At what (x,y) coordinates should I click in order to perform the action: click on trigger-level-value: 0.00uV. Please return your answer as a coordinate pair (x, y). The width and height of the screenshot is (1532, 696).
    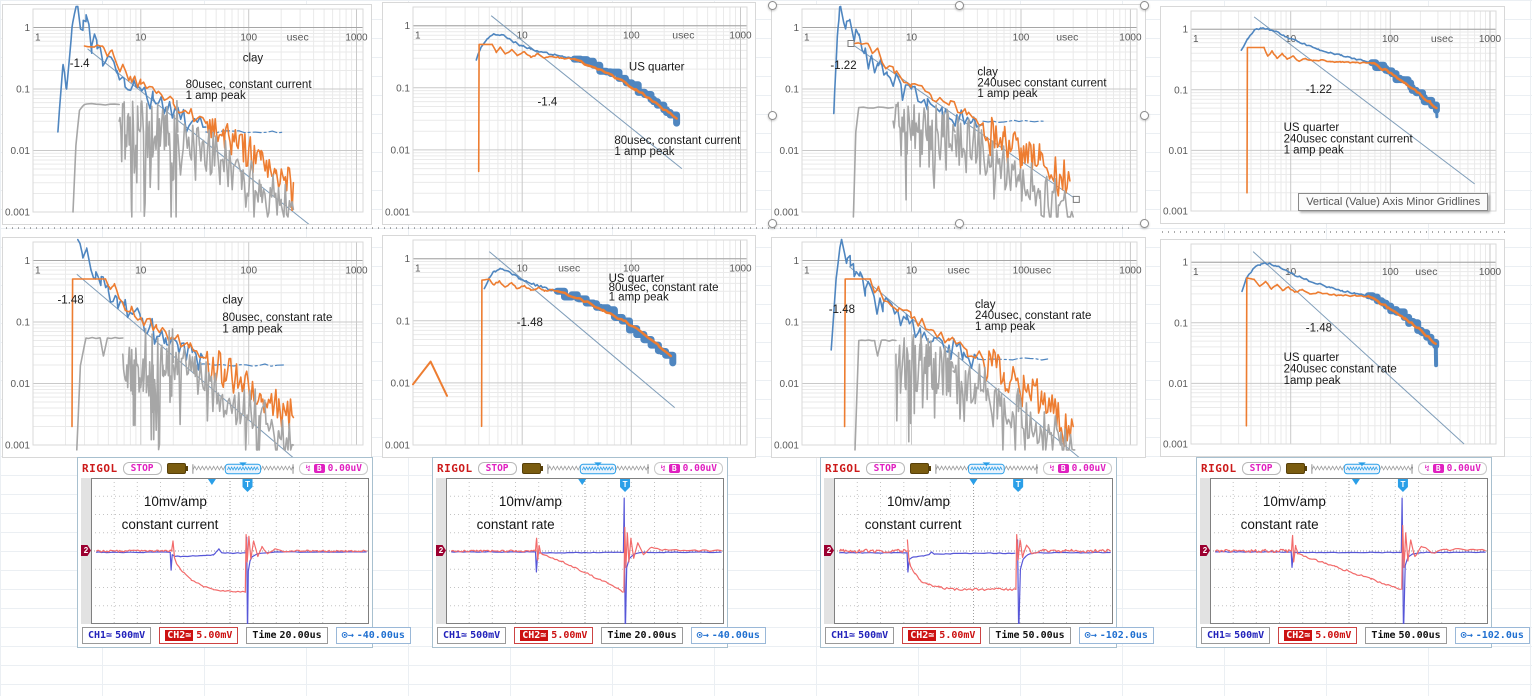
    Looking at the image, I should click on (699, 468).